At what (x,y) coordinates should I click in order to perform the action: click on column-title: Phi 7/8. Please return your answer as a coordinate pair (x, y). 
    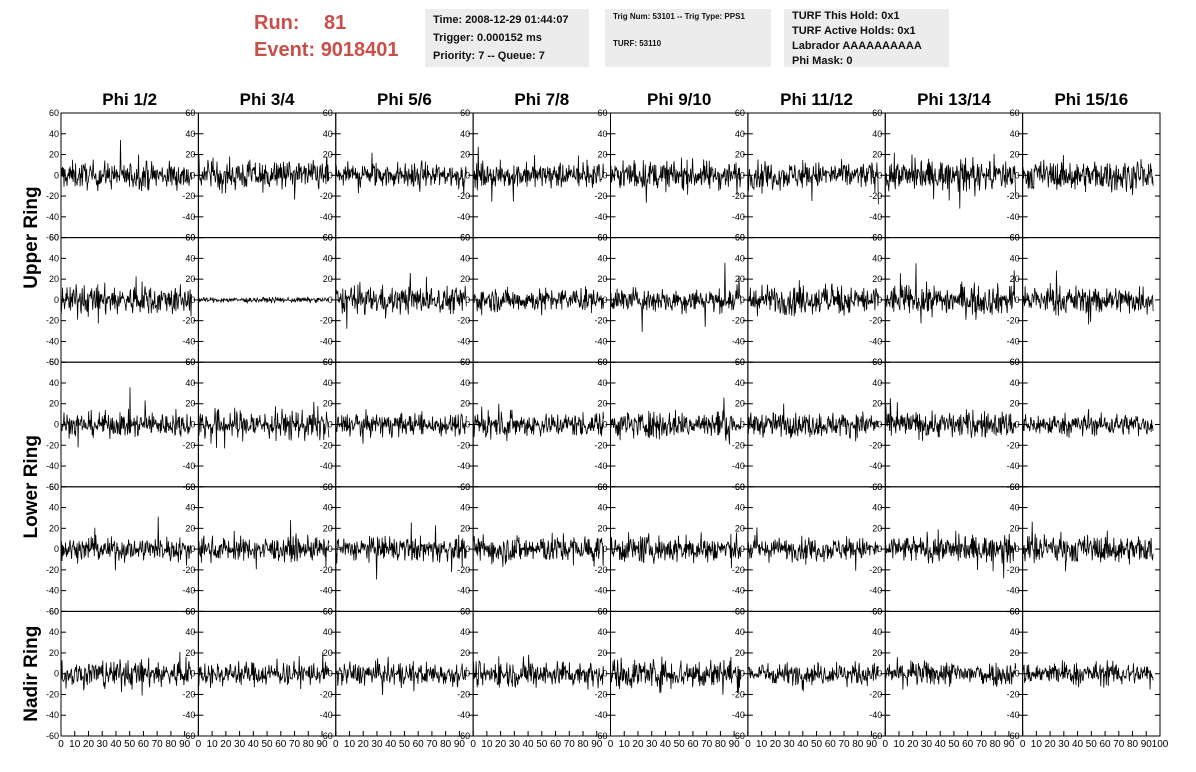
    Looking at the image, I should click on (541, 99).